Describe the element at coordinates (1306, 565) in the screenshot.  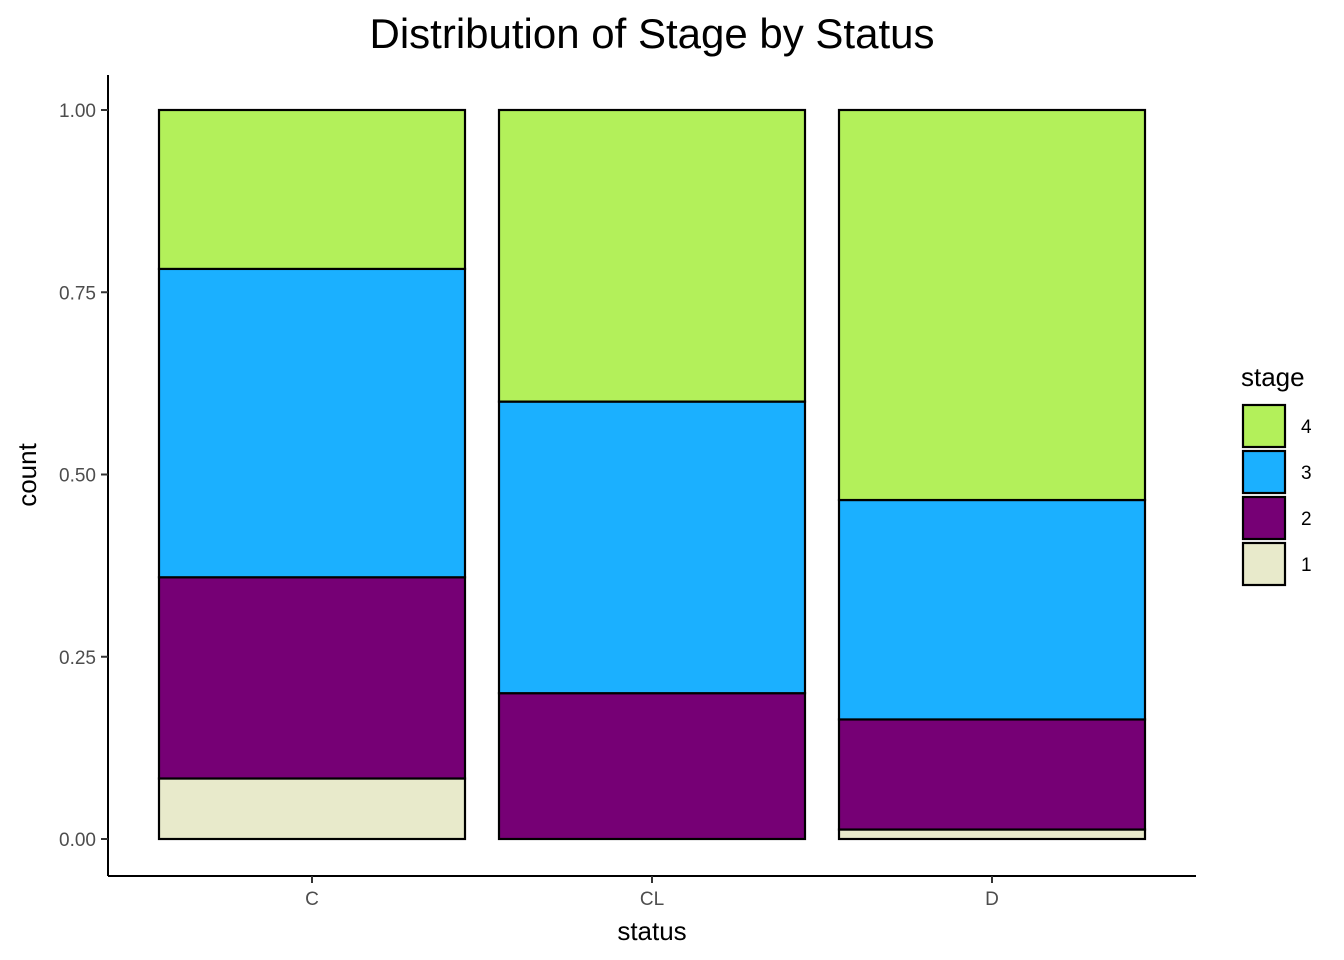
I see `legend-label-stage-1: 1` at that location.